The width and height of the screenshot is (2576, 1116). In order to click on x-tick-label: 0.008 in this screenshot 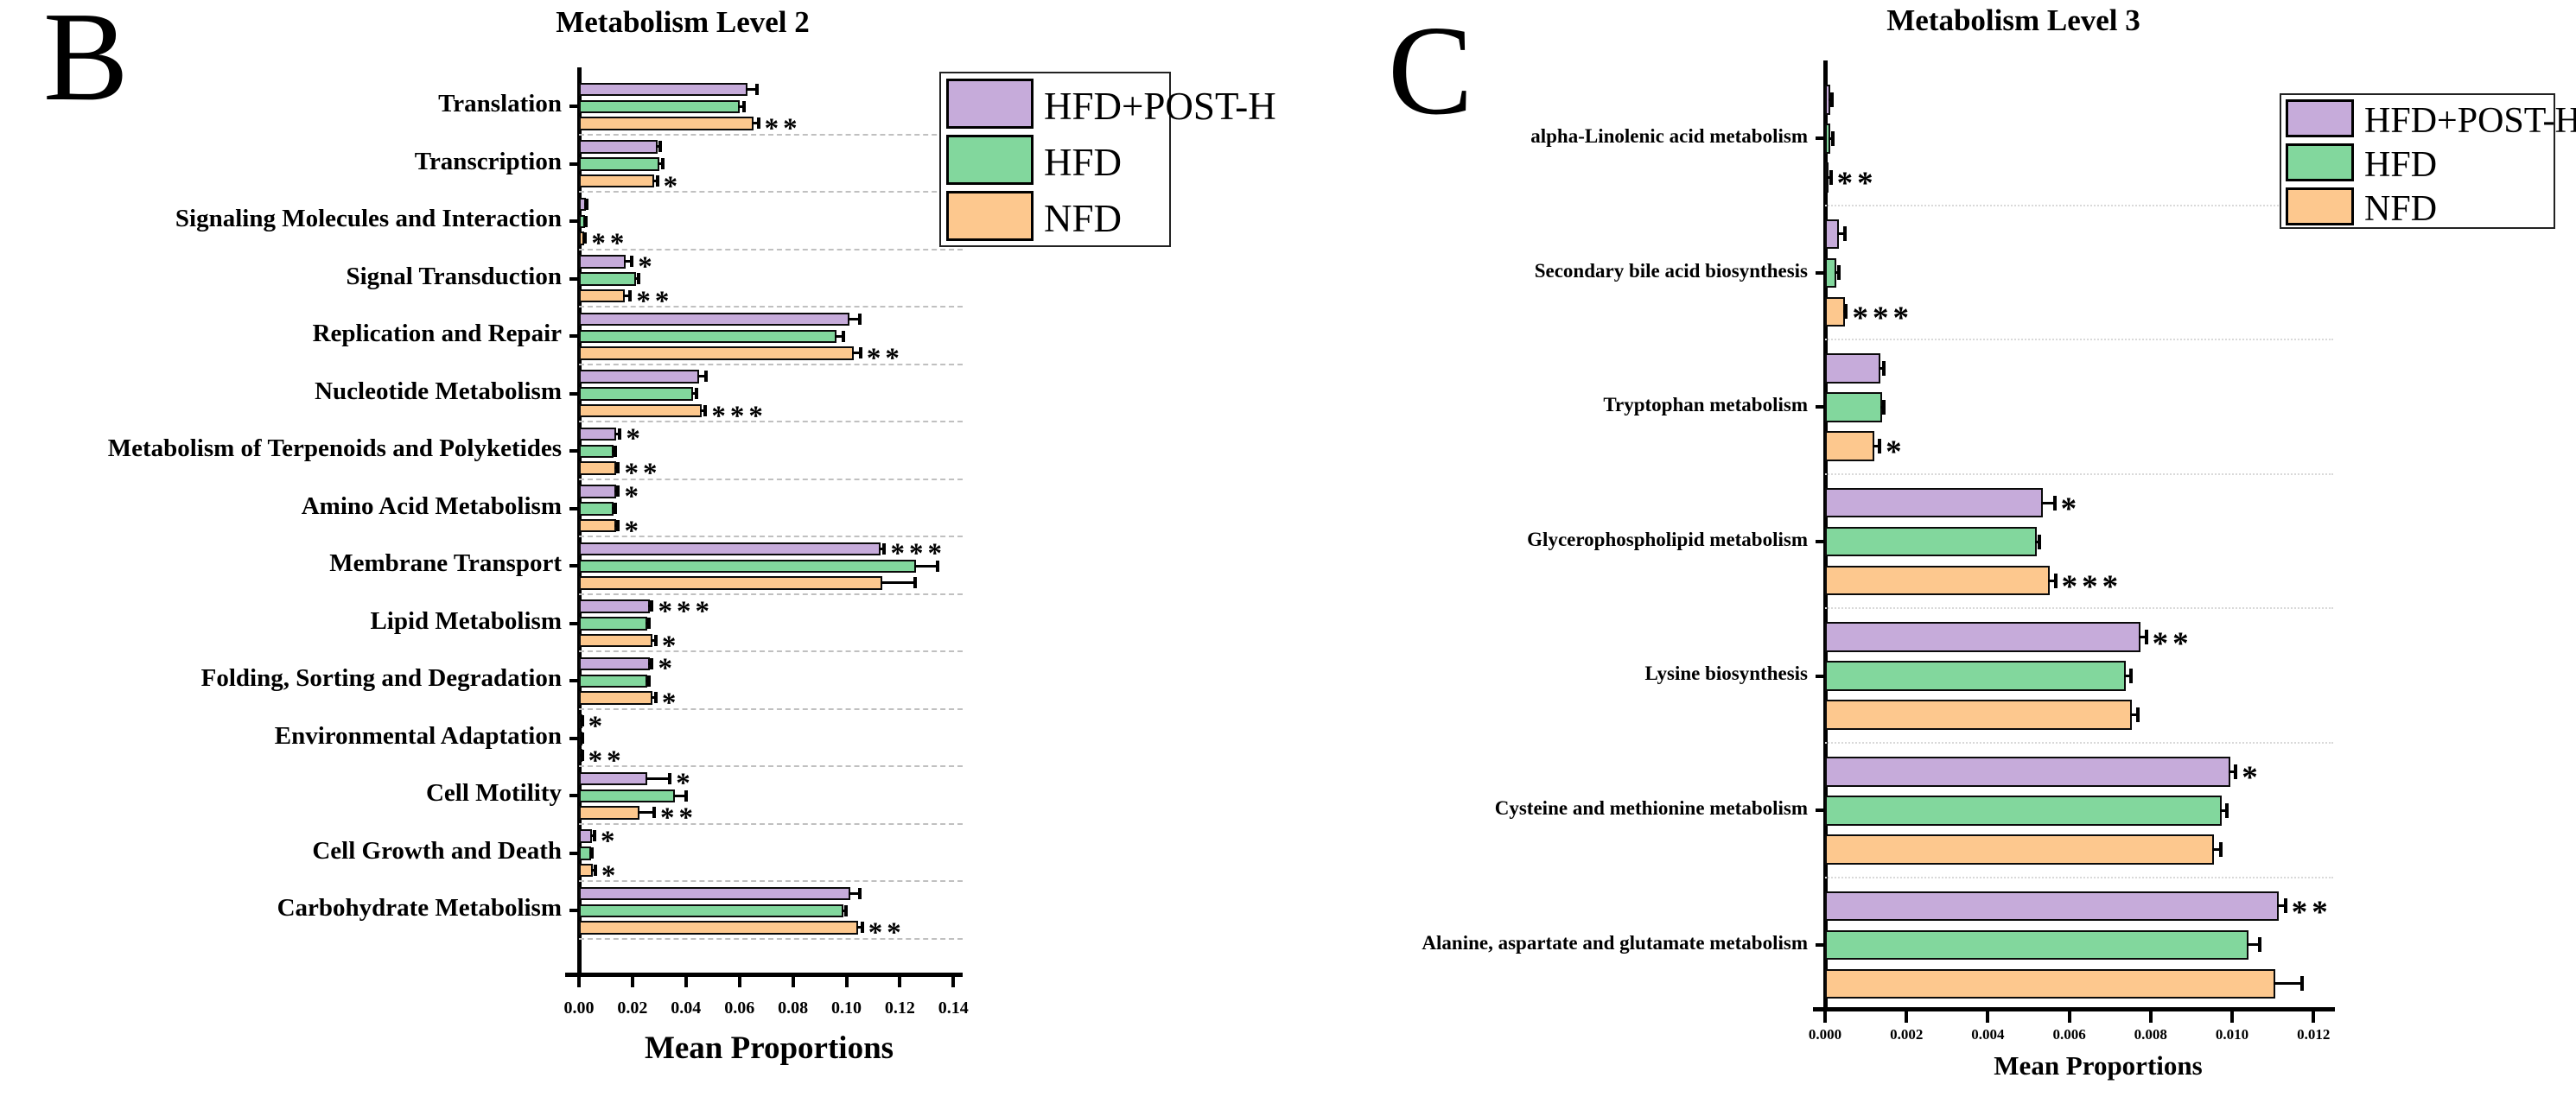, I will do `click(2150, 1034)`.